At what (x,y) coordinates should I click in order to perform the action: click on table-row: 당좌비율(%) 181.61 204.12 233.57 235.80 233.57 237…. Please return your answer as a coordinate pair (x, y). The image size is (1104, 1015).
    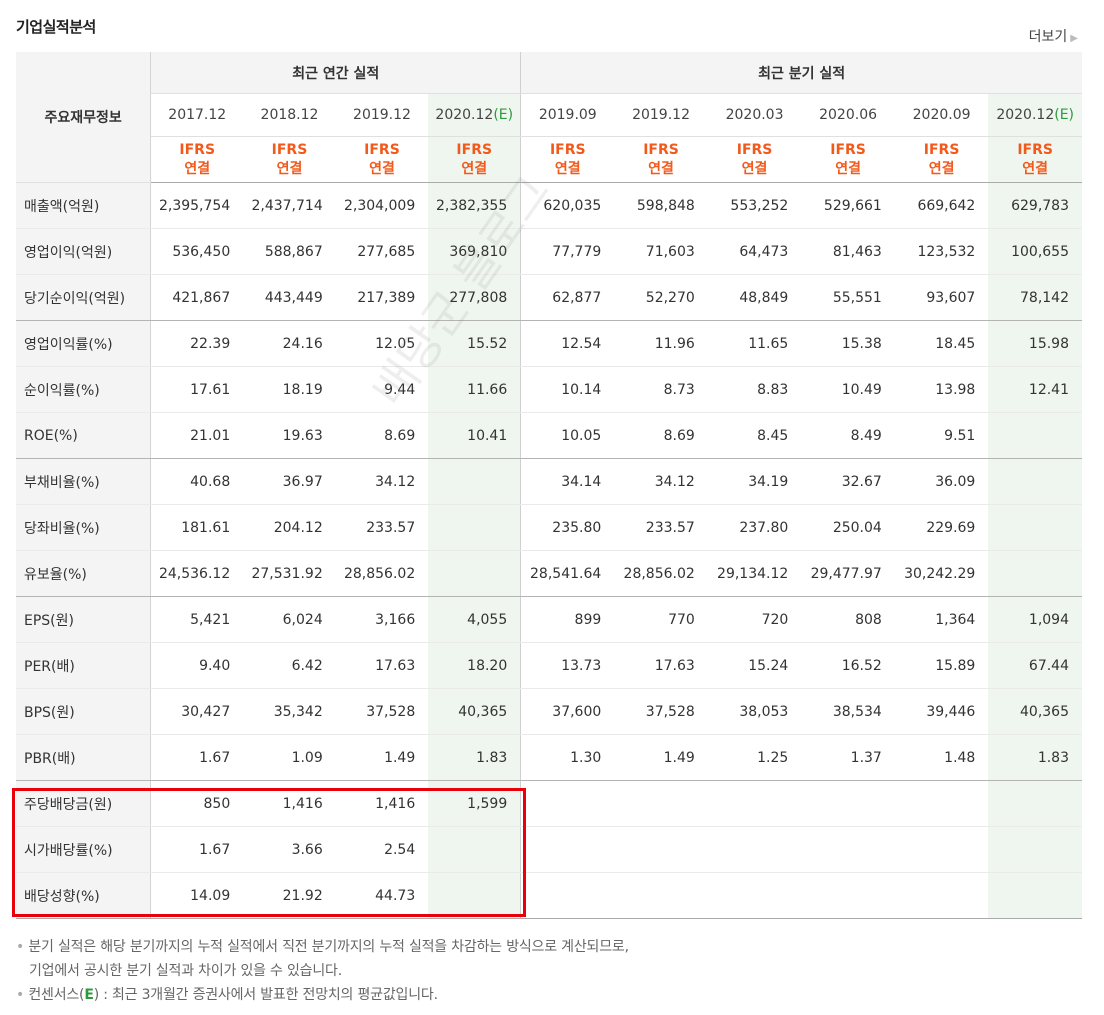
    Looking at the image, I should click on (549, 527).